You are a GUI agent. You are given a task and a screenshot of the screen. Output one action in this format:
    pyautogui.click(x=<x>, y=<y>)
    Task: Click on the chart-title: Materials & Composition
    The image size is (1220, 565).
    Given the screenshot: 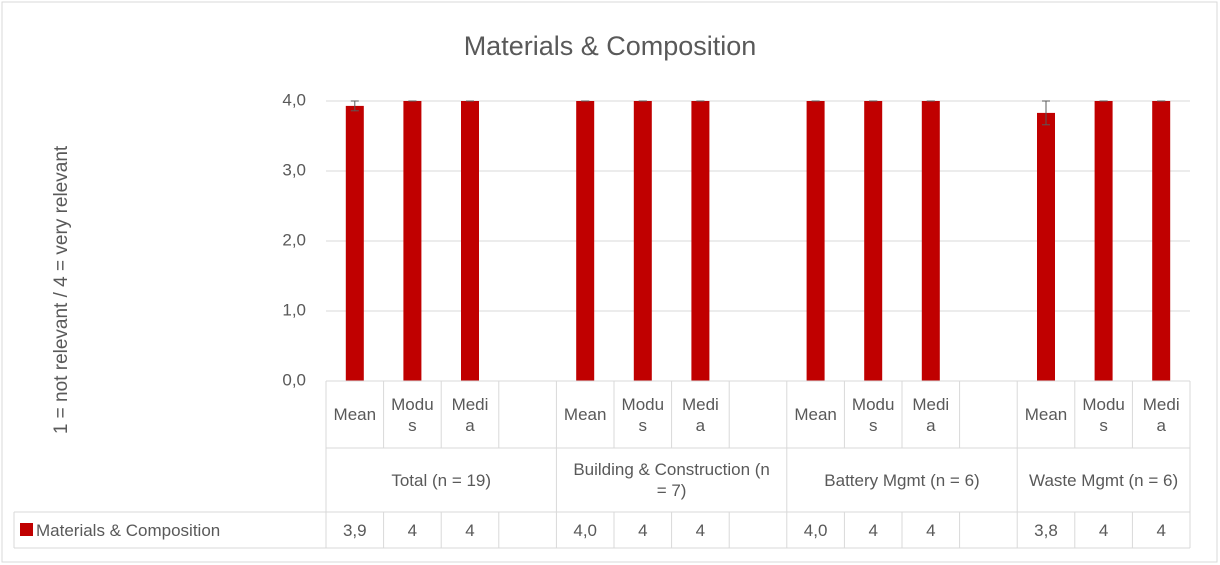 What is the action you would take?
    pyautogui.click(x=610, y=46)
    